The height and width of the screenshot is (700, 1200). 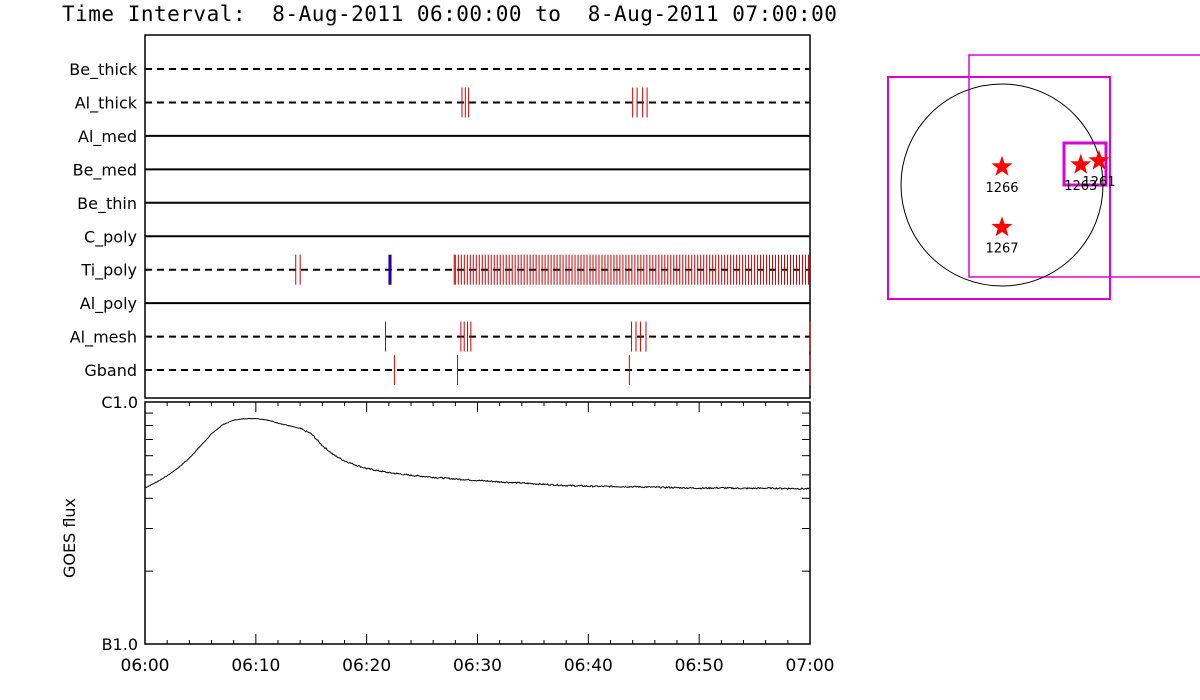 I want to click on x-tick-label: 06:30, so click(x=477, y=666).